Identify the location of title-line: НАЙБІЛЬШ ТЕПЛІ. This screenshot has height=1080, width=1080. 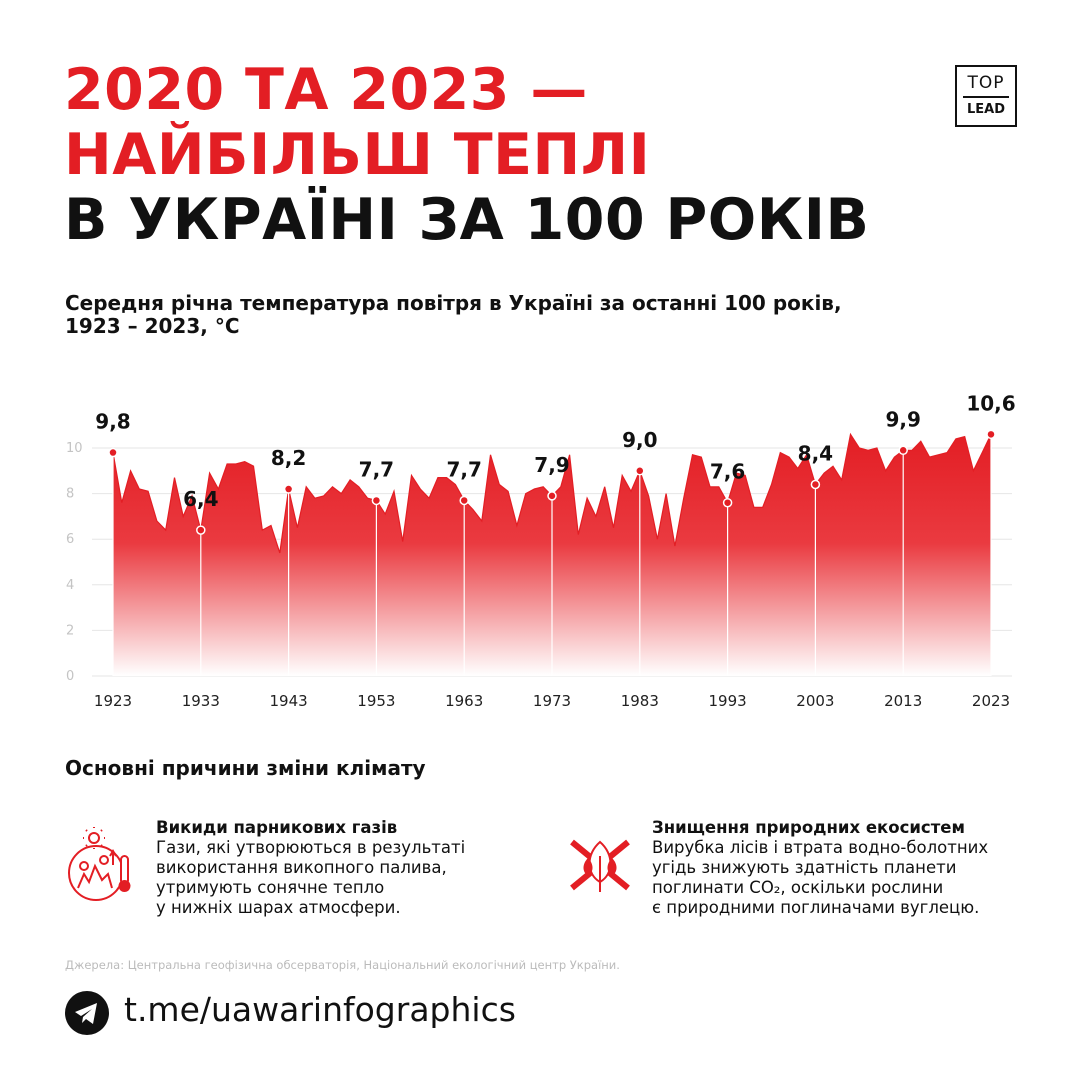
(357, 155).